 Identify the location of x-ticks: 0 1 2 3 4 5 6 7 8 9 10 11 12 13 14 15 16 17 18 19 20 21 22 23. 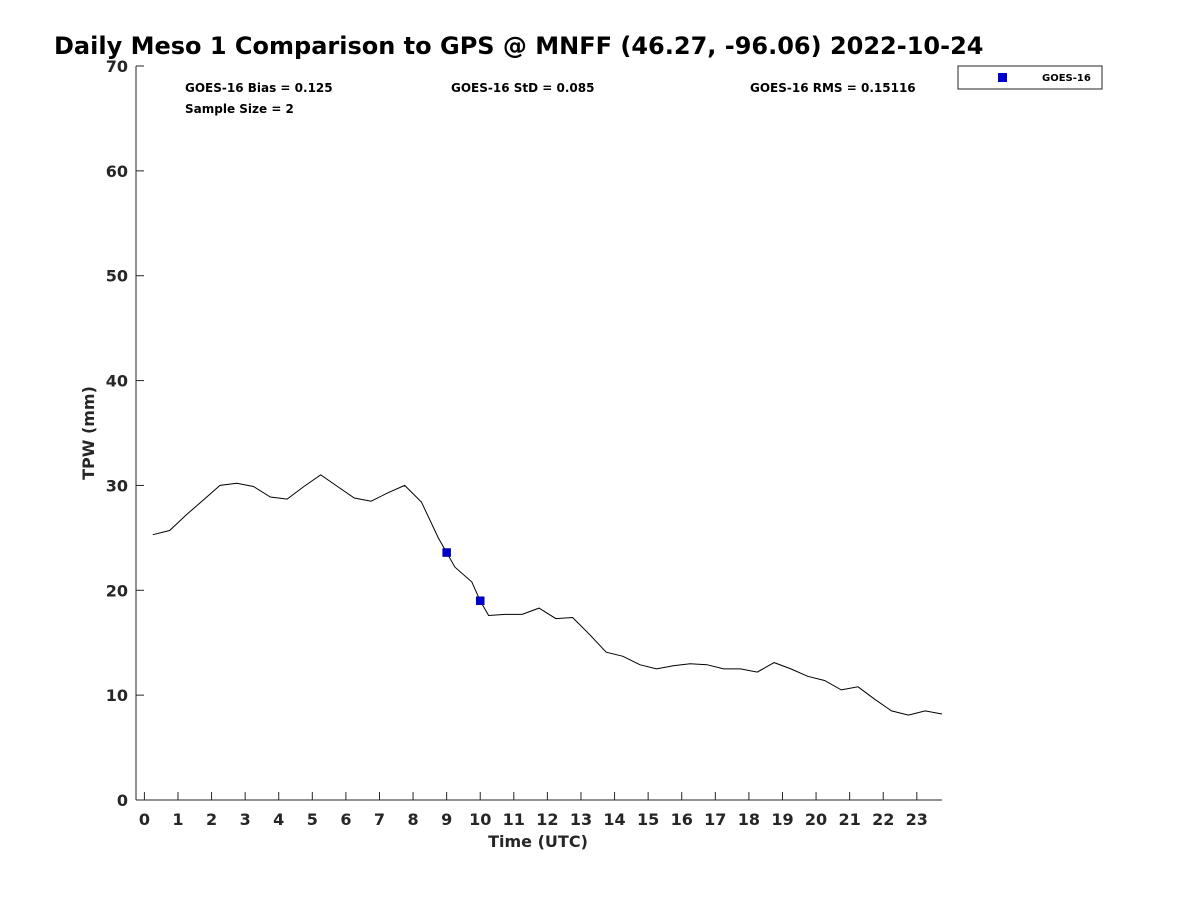
(533, 810).